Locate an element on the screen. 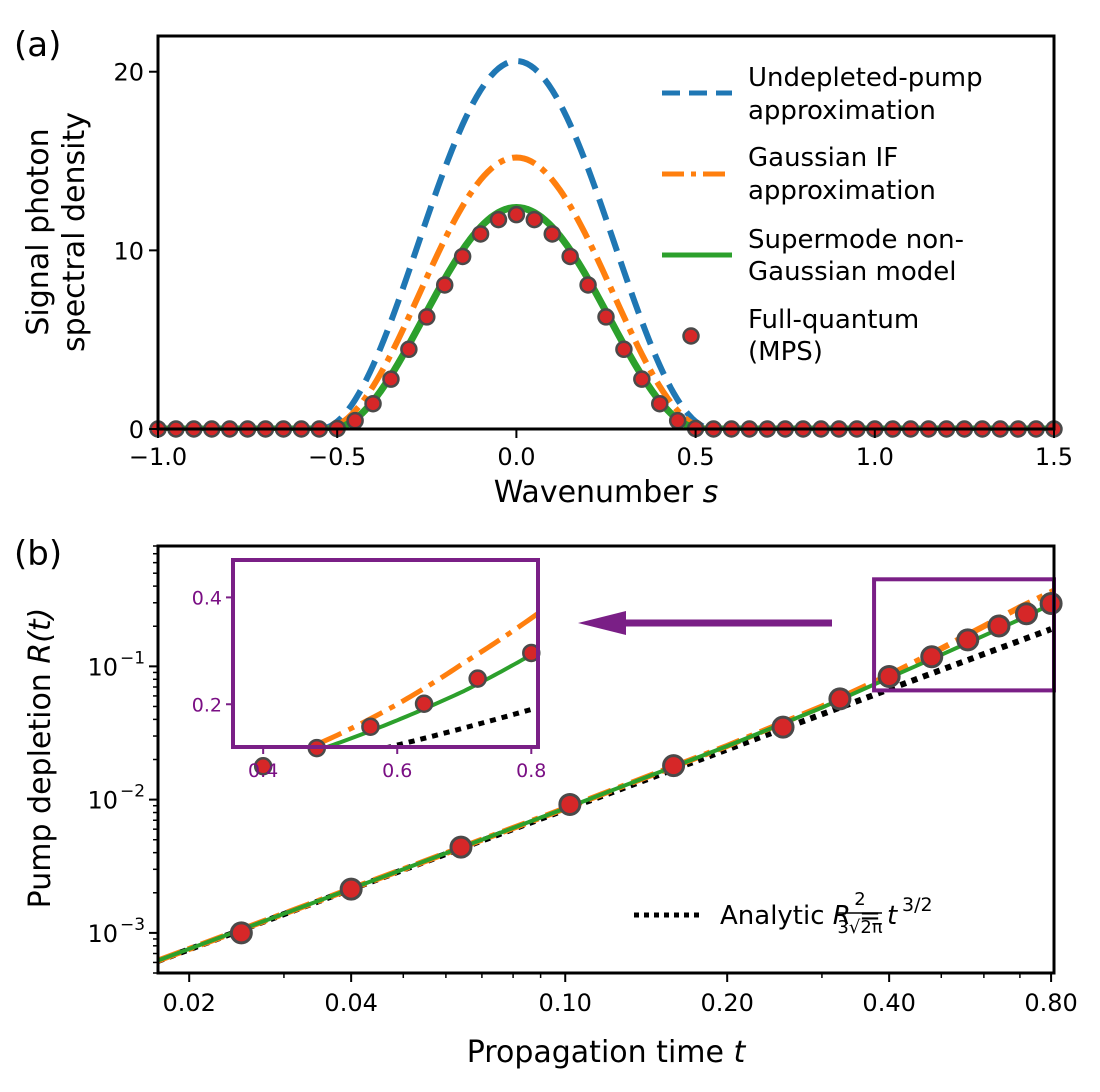 The width and height of the screenshot is (1100, 1092). inset-frame is located at coordinates (385, 653).